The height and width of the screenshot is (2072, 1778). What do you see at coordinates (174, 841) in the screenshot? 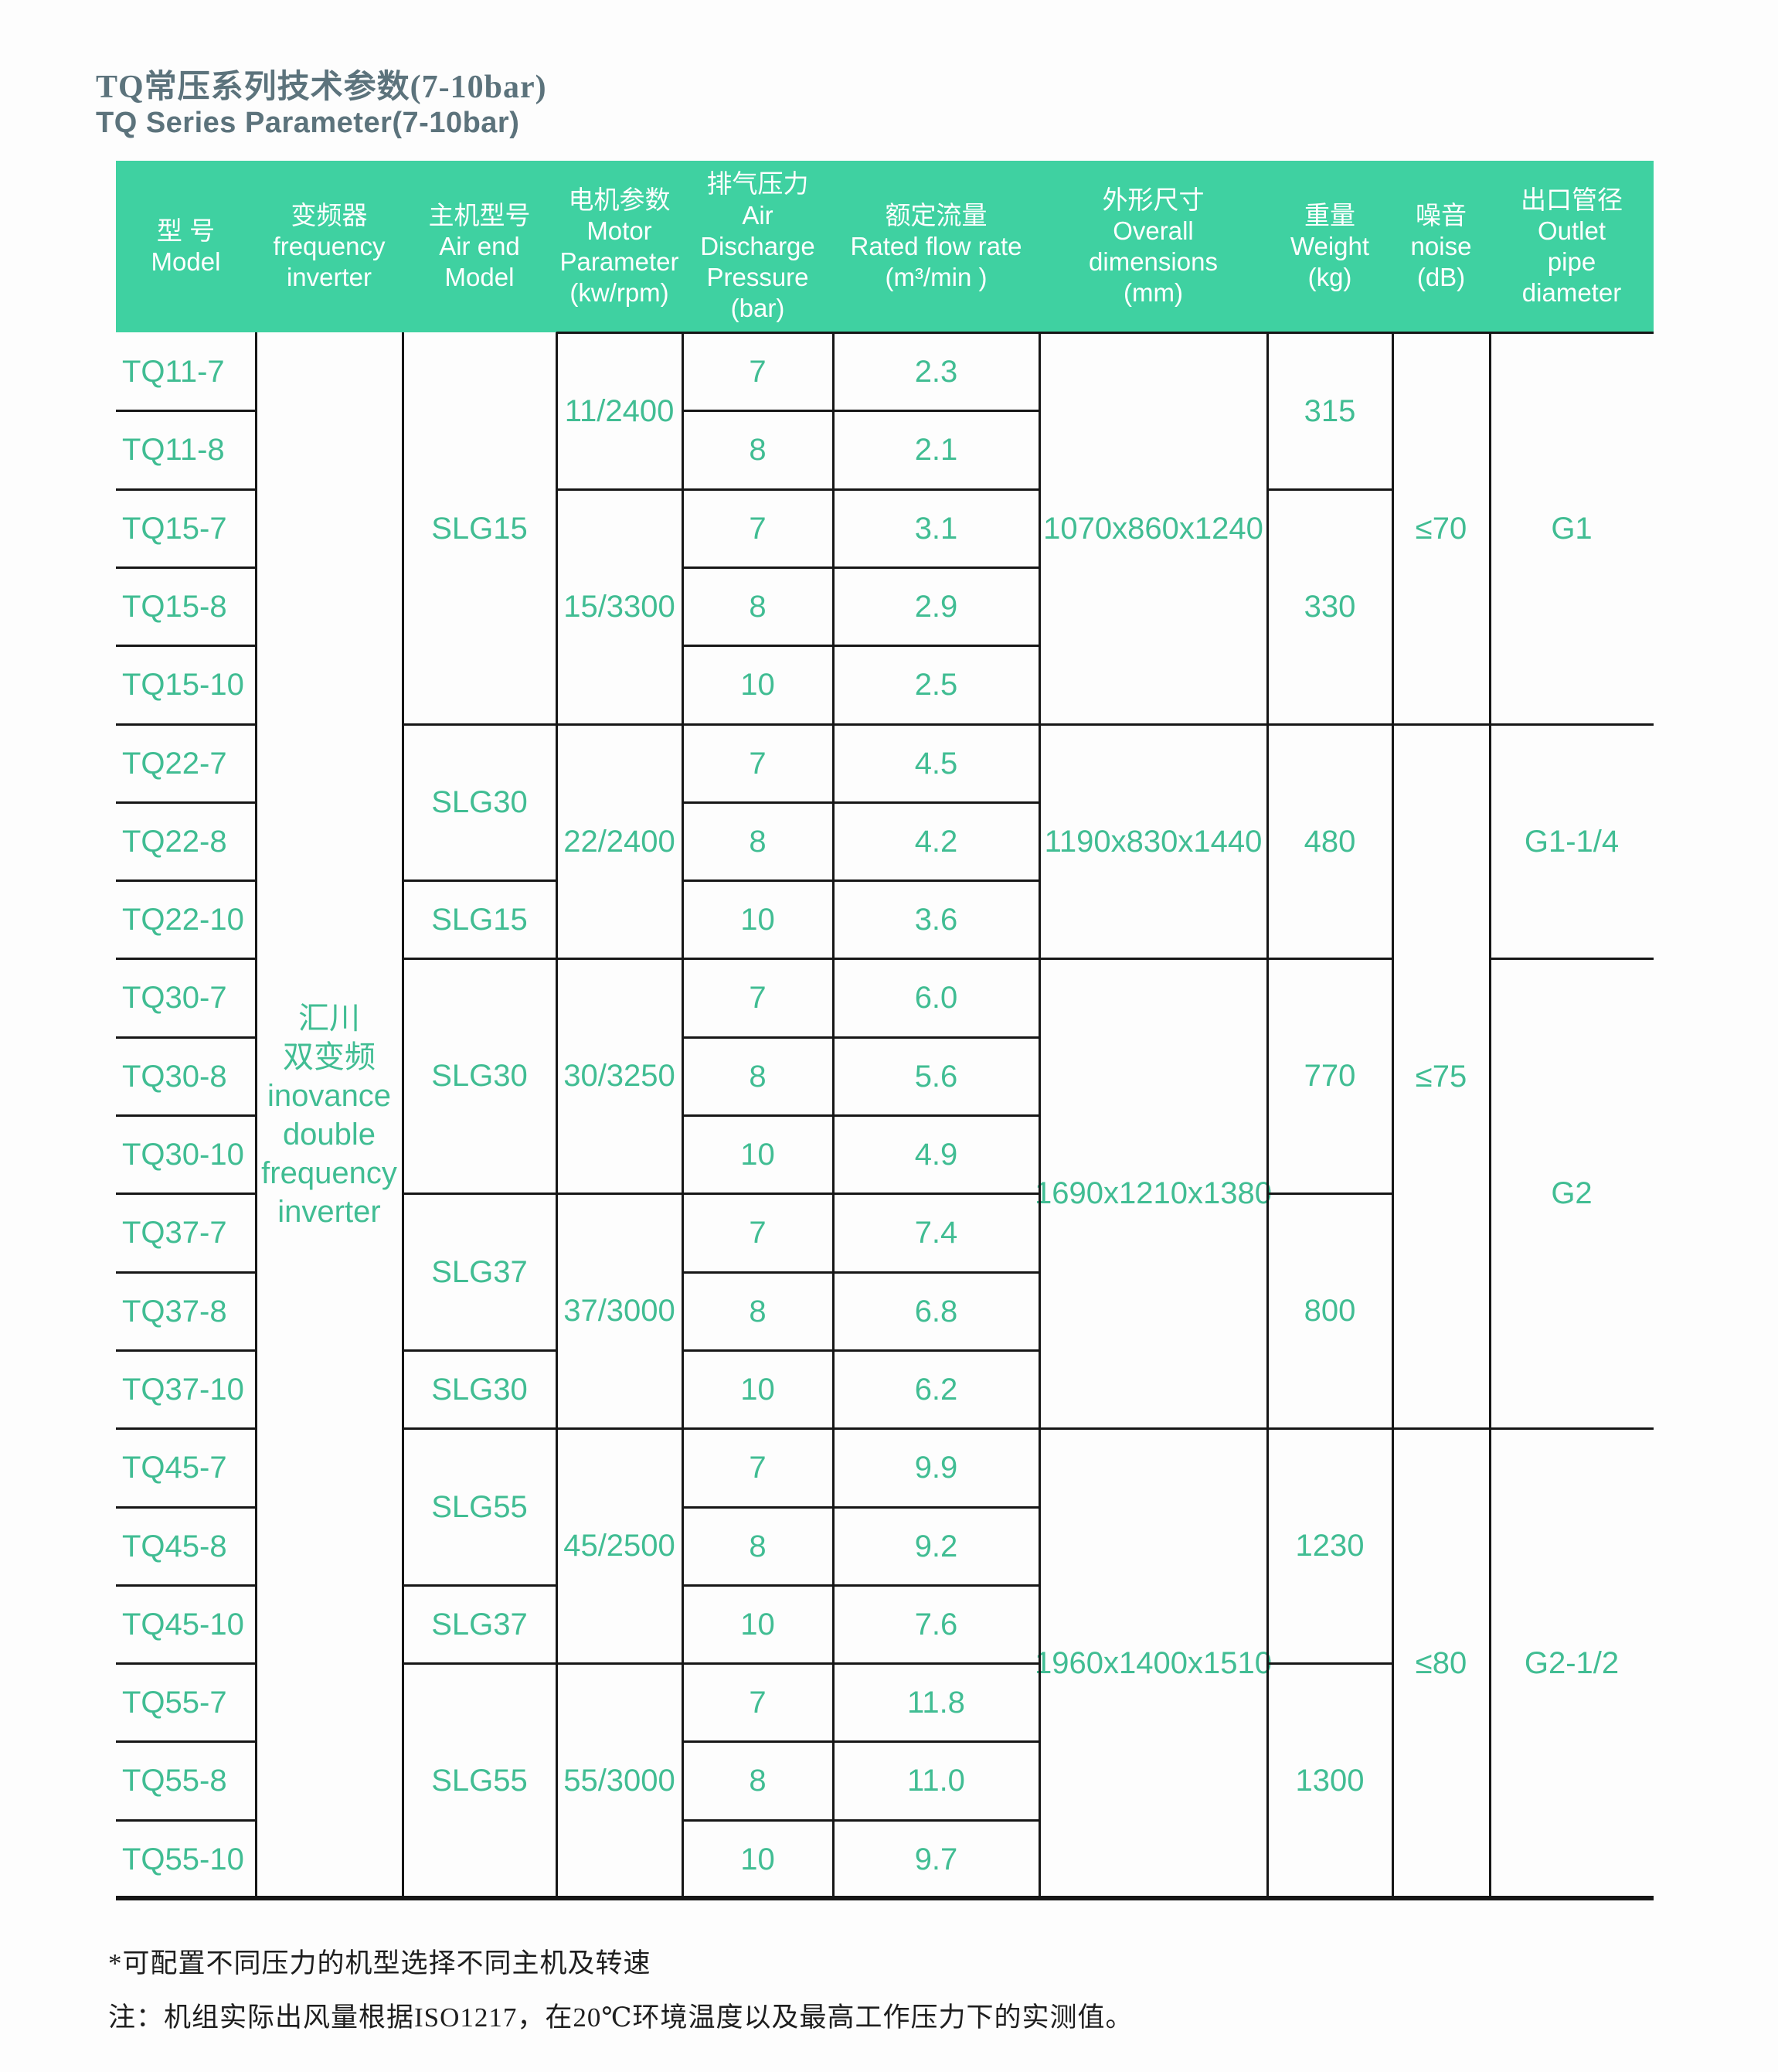
I see `cell-model: TQ22-8` at bounding box center [174, 841].